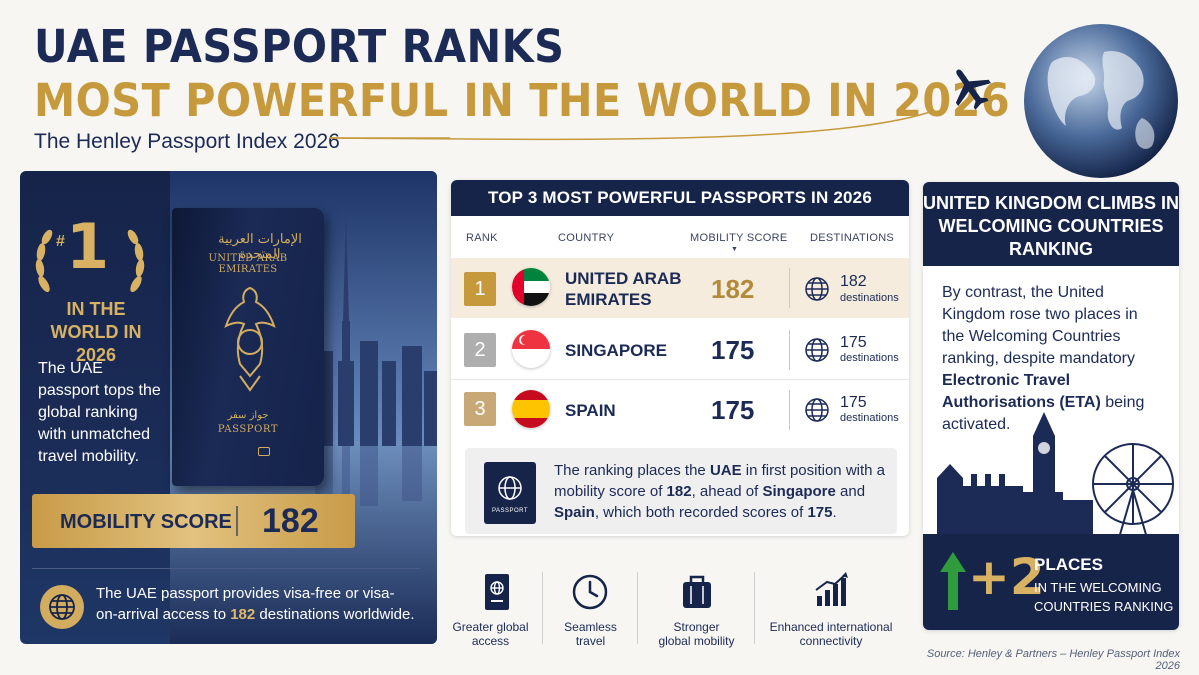 This screenshot has width=1199, height=675. Describe the element at coordinates (680, 350) in the screenshot. I see `table-row` at that location.